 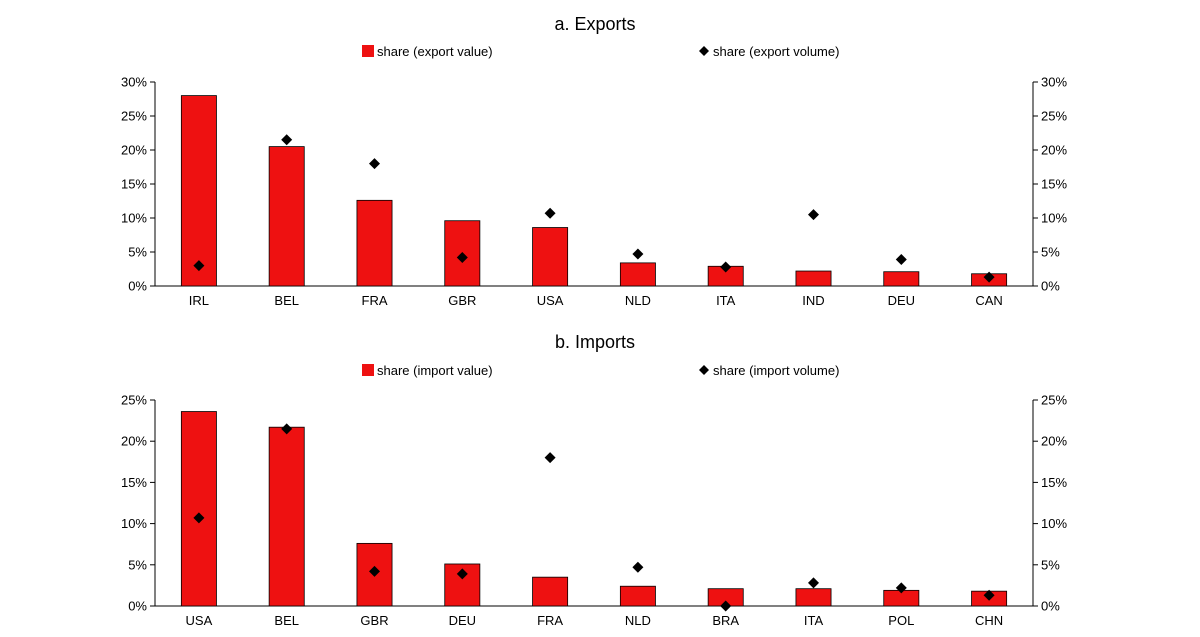 What do you see at coordinates (134, 82) in the screenshot?
I see `y-tick-label-left: 30%` at bounding box center [134, 82].